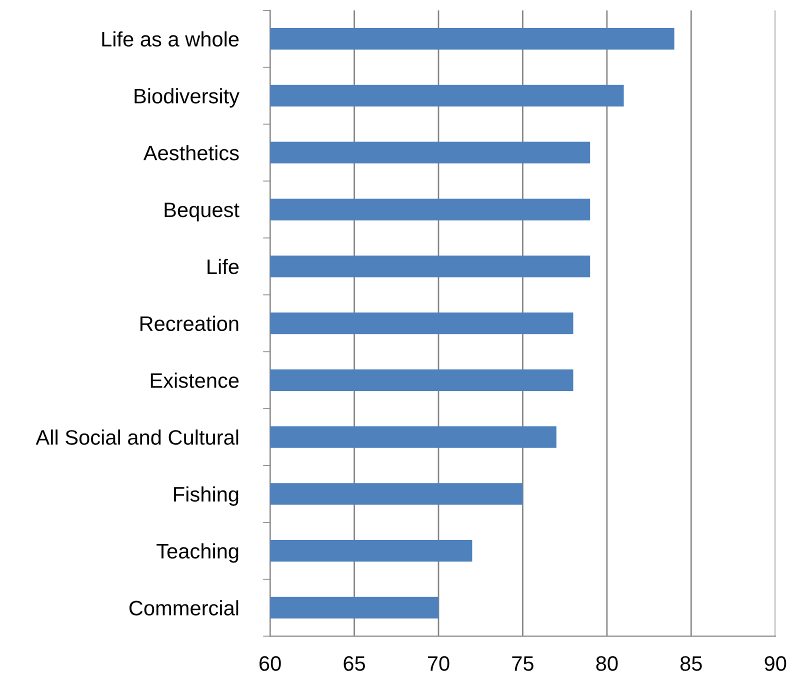  Describe the element at coordinates (523, 663) in the screenshot. I see `x-tick-label: 75` at that location.